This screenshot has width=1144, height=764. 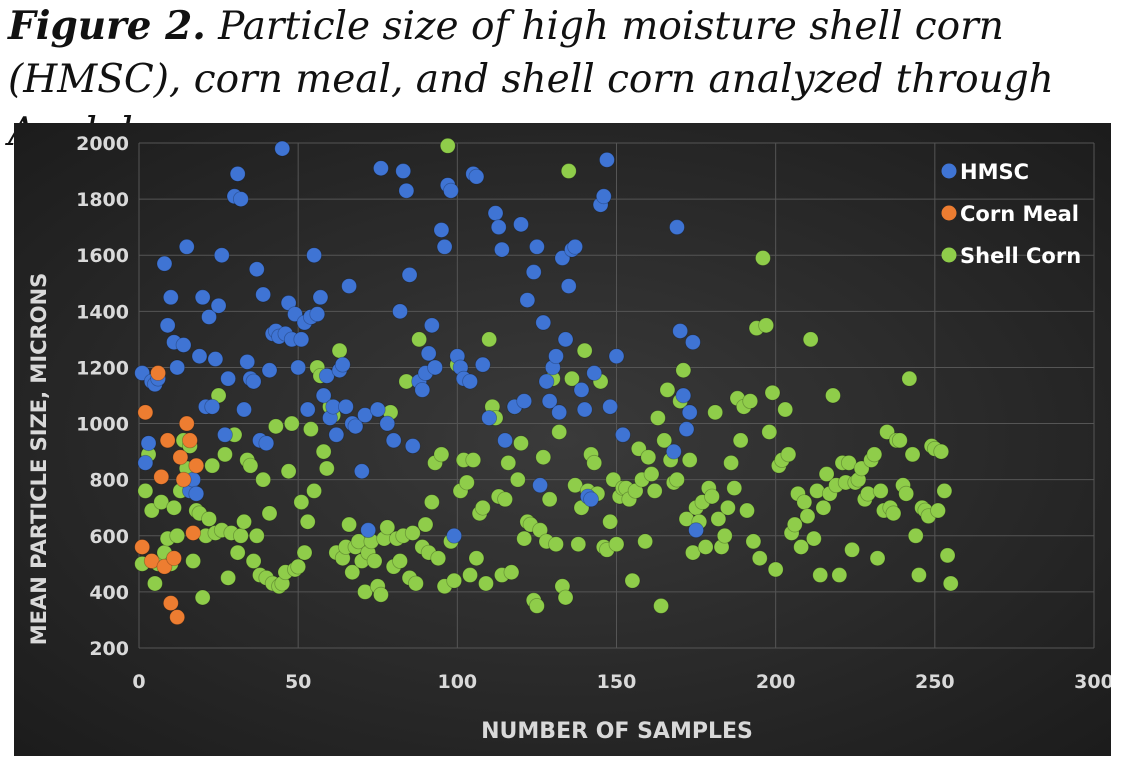 I want to click on x-tick-label: 150, so click(x=617, y=682).